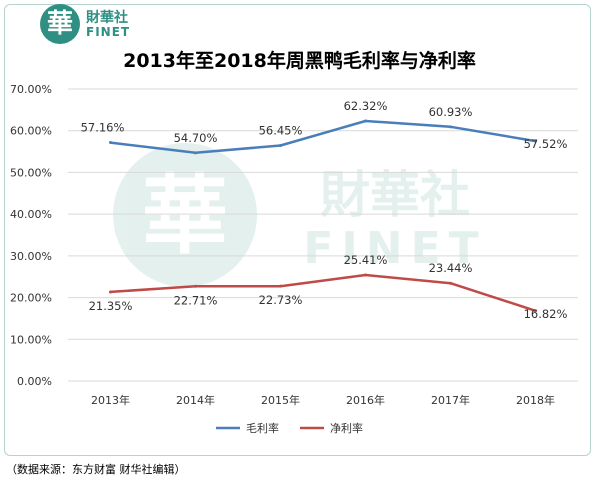 The width and height of the screenshot is (599, 481). I want to click on logo-seal-icon: 華, so click(60, 24).